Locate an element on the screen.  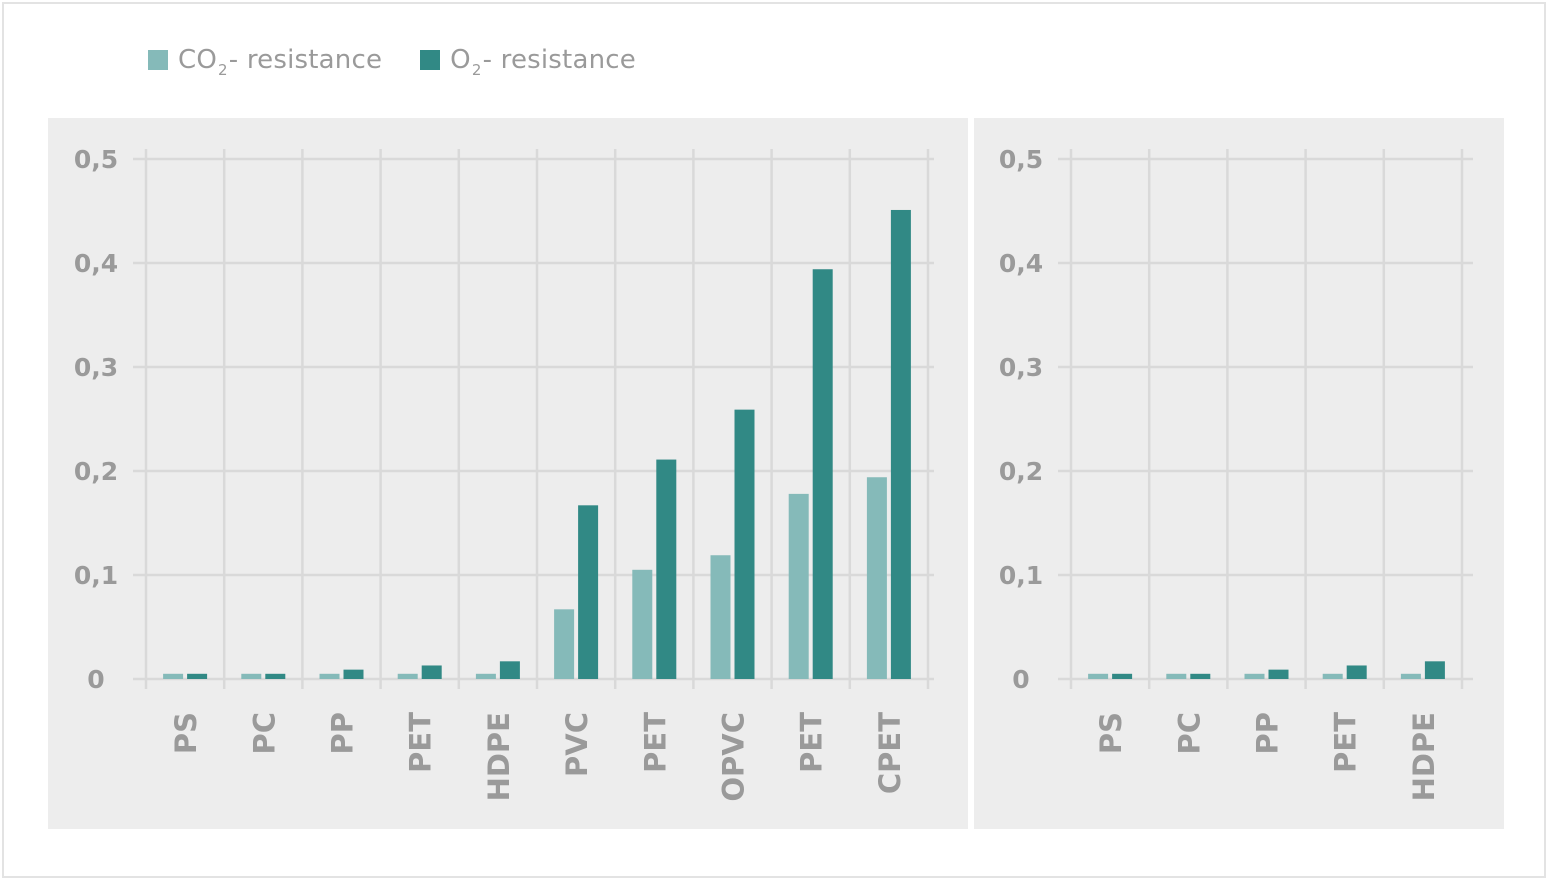
legend-item-co2: CO 2- resistance is located at coordinates (265, 62).